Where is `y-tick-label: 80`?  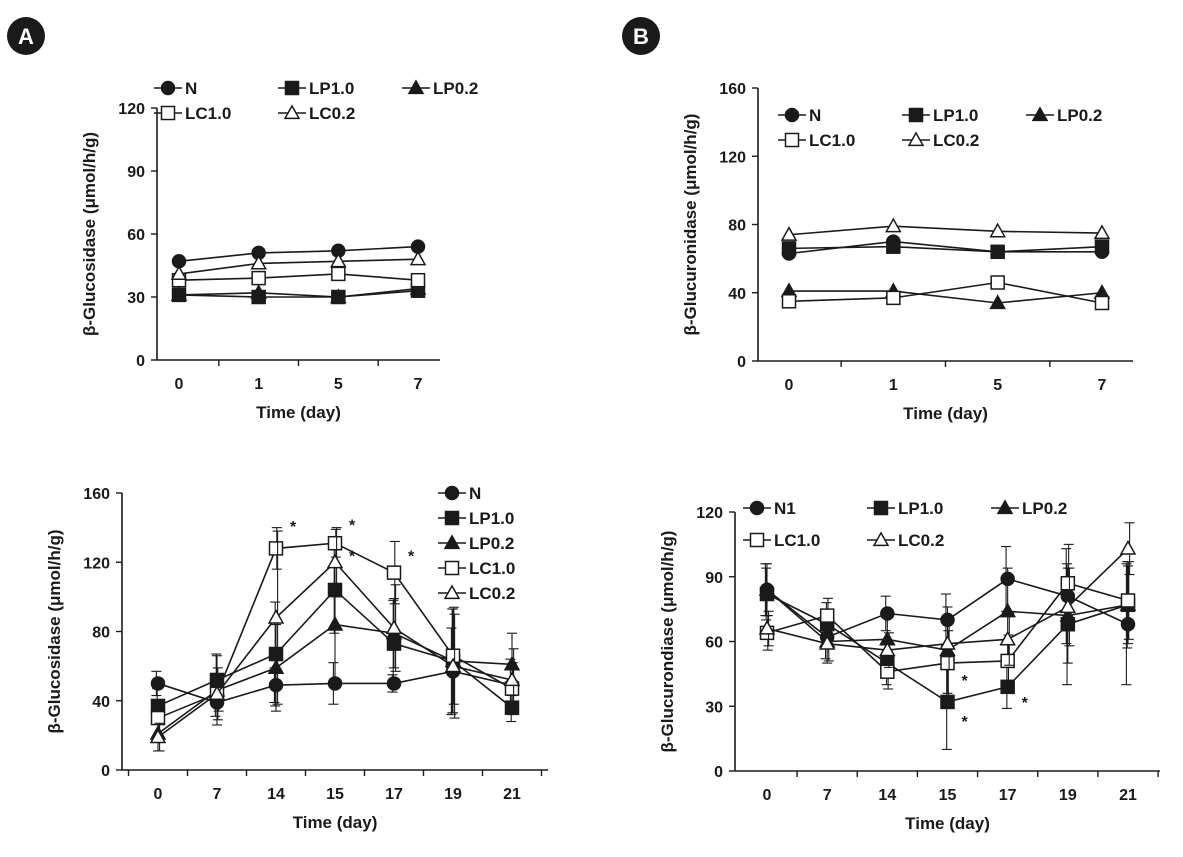
y-tick-label: 80 is located at coordinates (737, 226).